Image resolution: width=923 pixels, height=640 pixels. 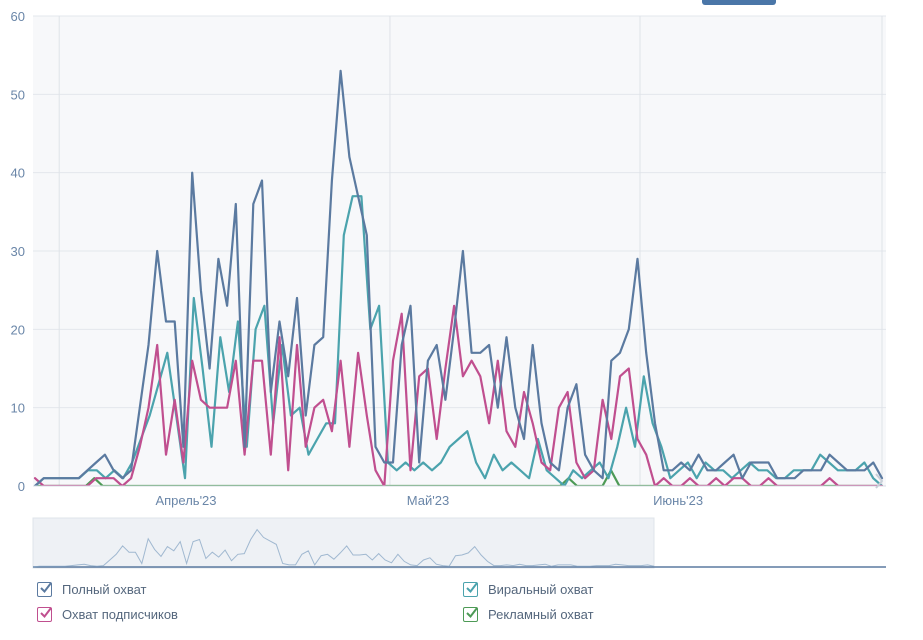 I want to click on overview-series-line, so click(x=343, y=548).